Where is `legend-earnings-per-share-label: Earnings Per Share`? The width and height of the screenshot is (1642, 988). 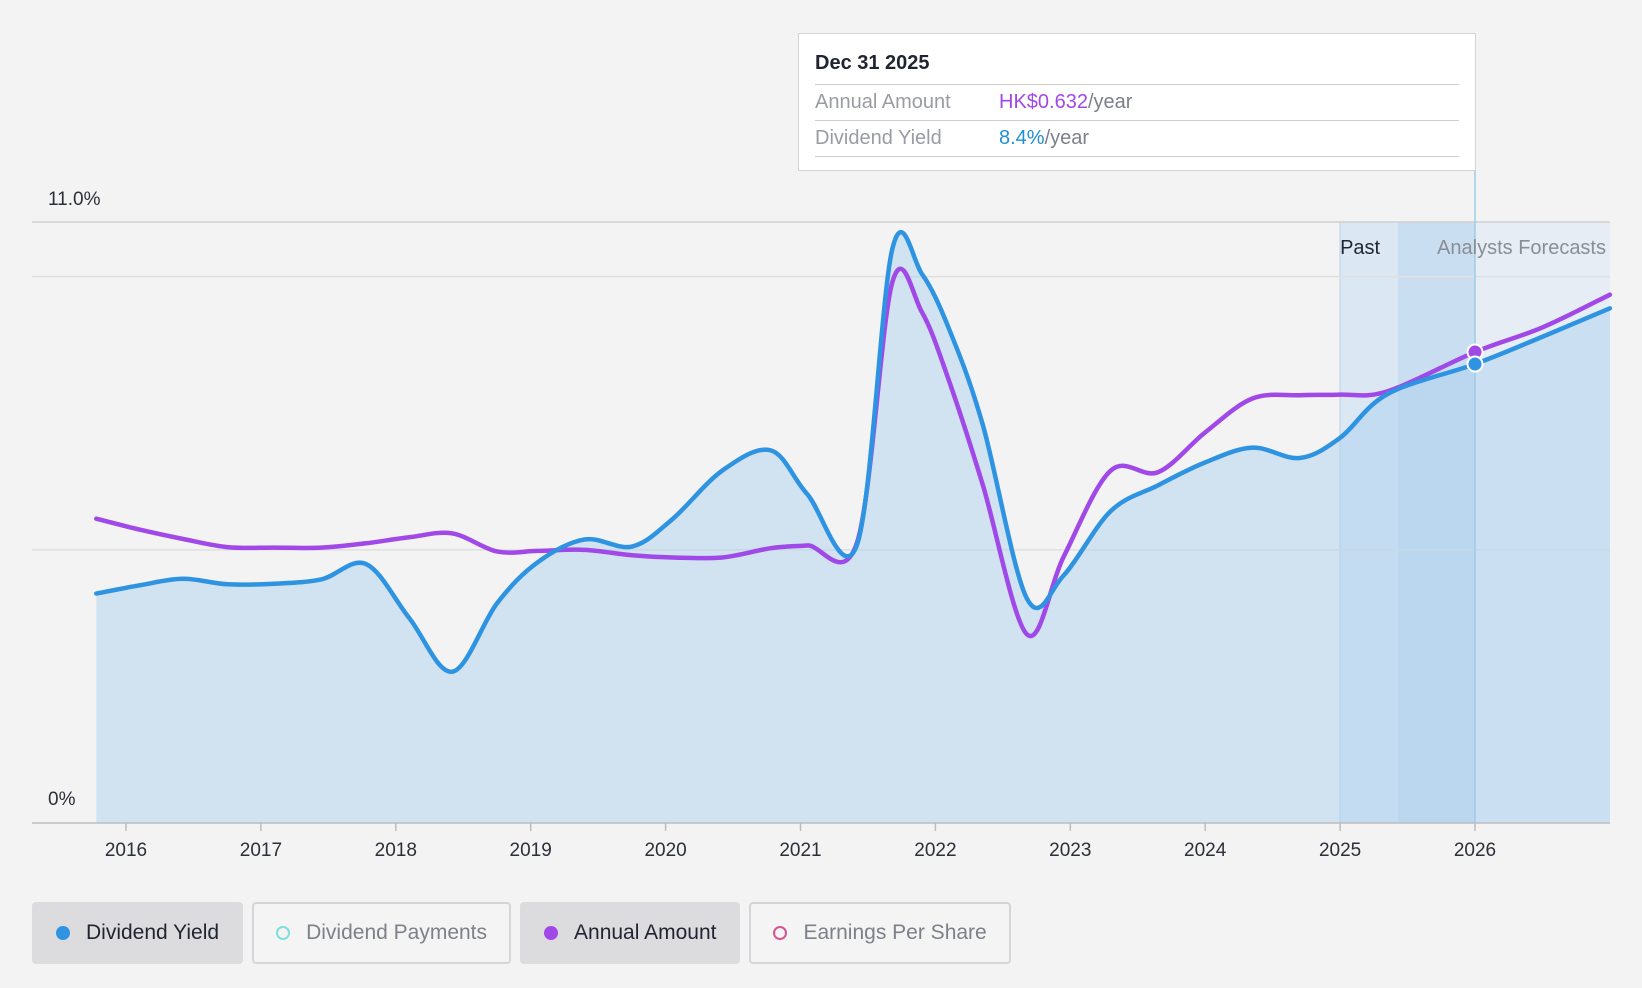
legend-earnings-per-share-label: Earnings Per Share is located at coordinates (895, 932).